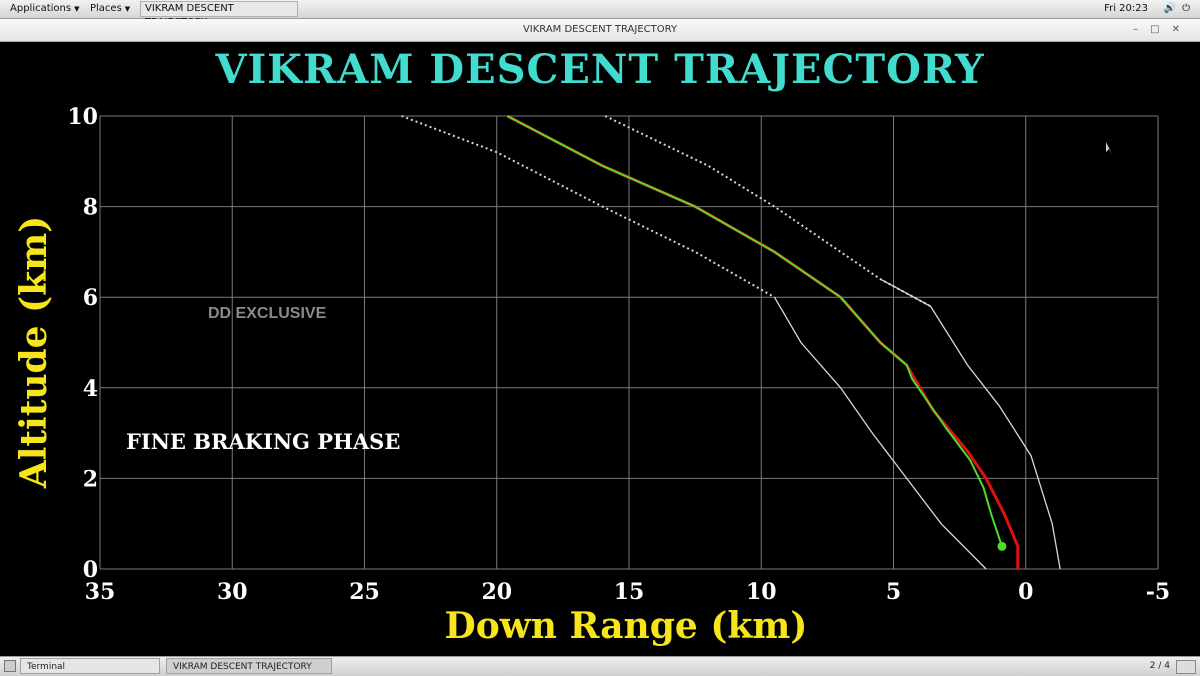  I want to click on mouse-cursor-icon, so click(1109, 148).